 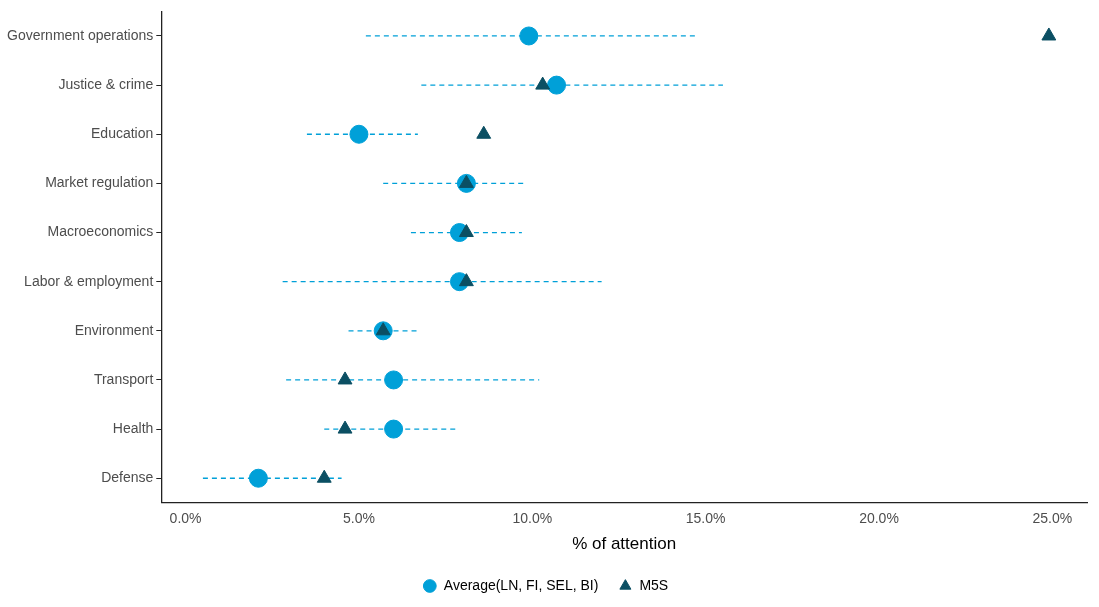 I want to click on x-axis-title: % of attention, so click(x=624, y=544).